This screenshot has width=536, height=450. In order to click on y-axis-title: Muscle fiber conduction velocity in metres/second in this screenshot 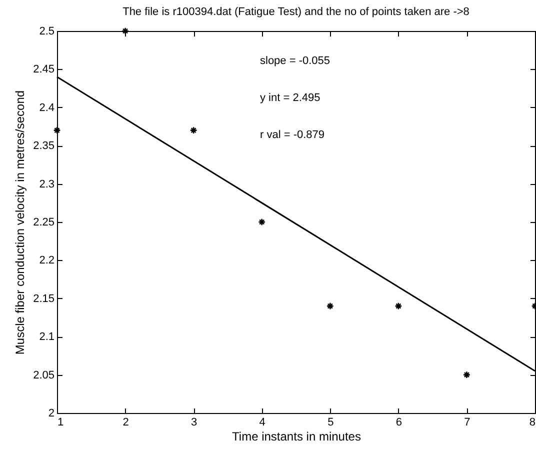, I will do `click(20, 222)`.